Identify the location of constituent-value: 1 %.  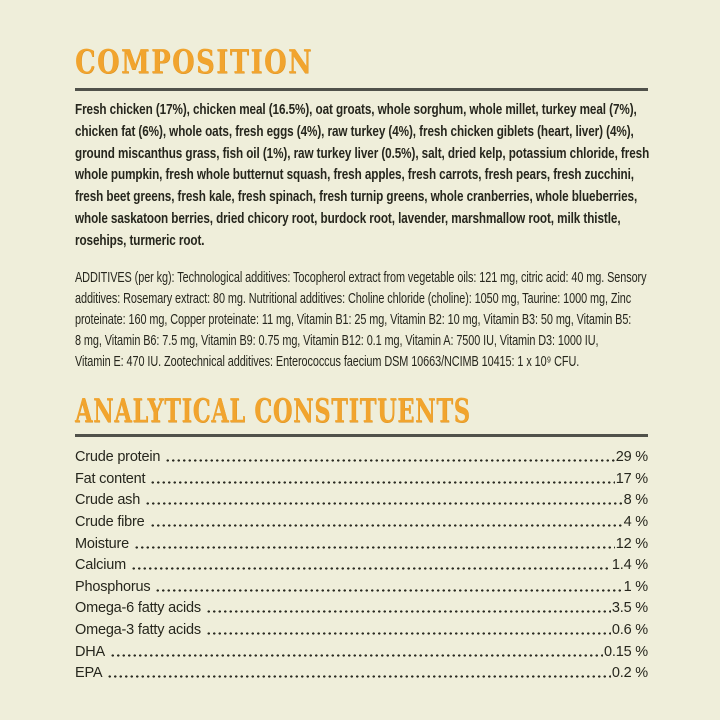
(636, 586).